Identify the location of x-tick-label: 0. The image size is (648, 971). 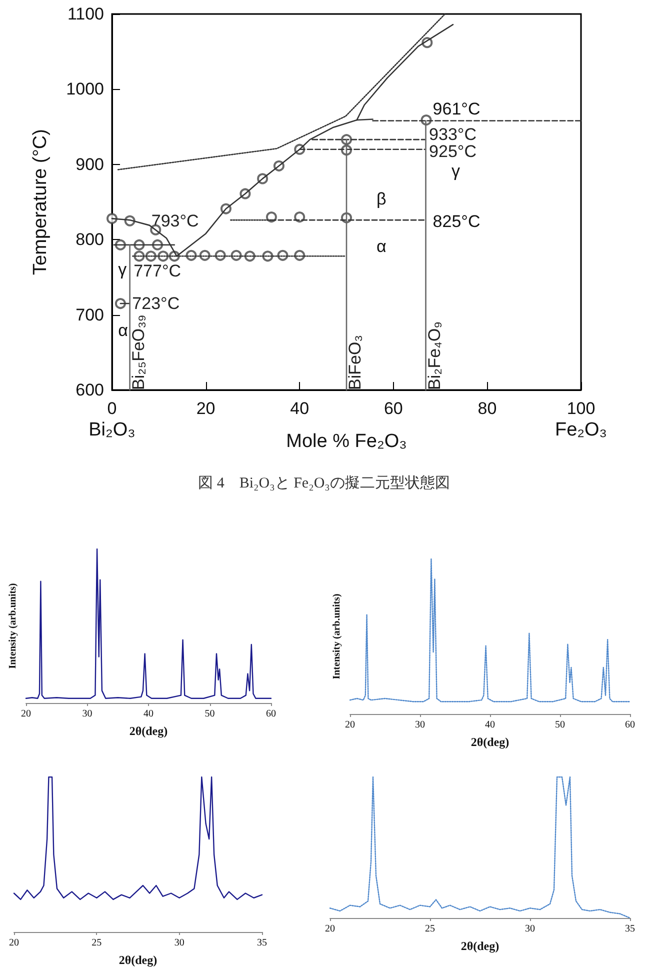
(112, 408).